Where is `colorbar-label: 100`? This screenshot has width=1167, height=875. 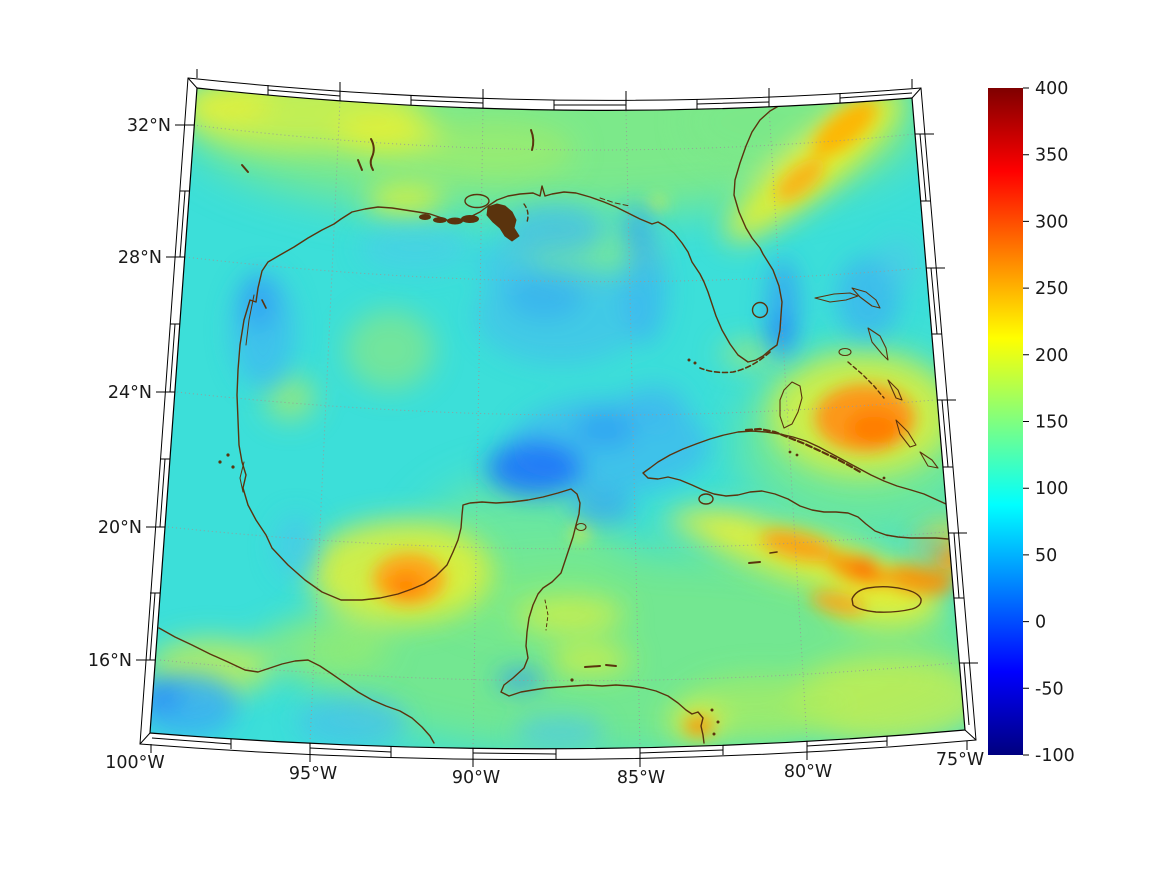
colorbar-label: 100 is located at coordinates (1051, 489).